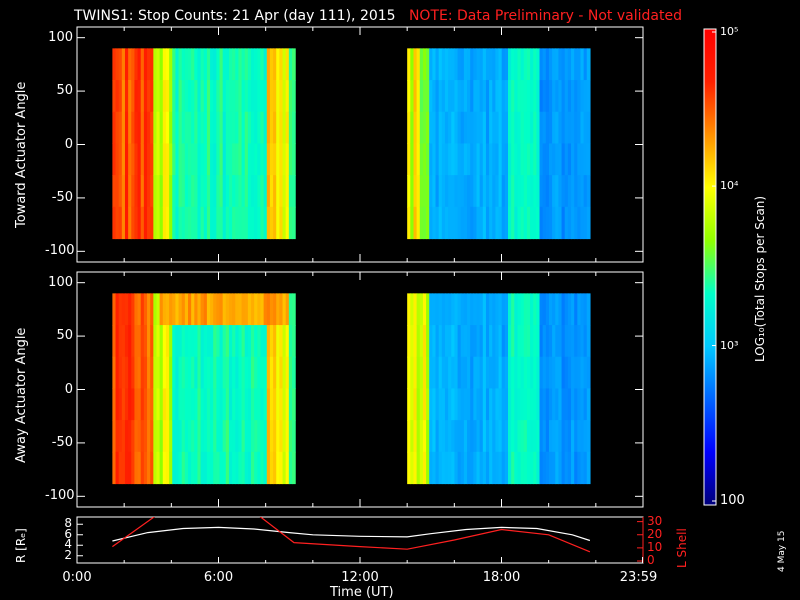 This screenshot has width=800, height=600. What do you see at coordinates (501, 577) in the screenshot?
I see `x-tick-label: 18:00` at bounding box center [501, 577].